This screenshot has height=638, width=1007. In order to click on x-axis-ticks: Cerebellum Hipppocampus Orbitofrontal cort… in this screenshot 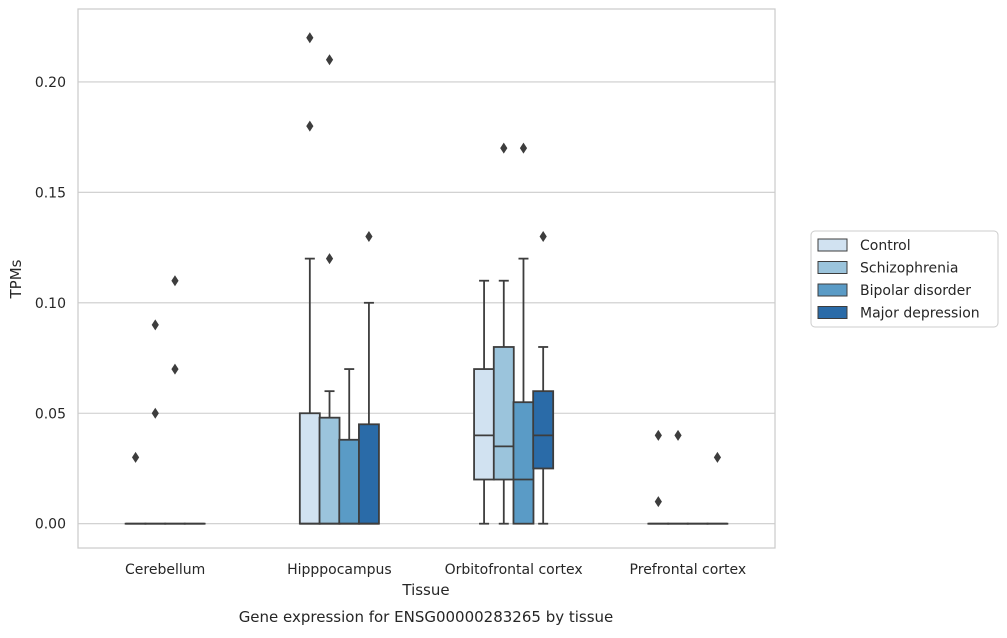, I will do `click(435, 570)`.